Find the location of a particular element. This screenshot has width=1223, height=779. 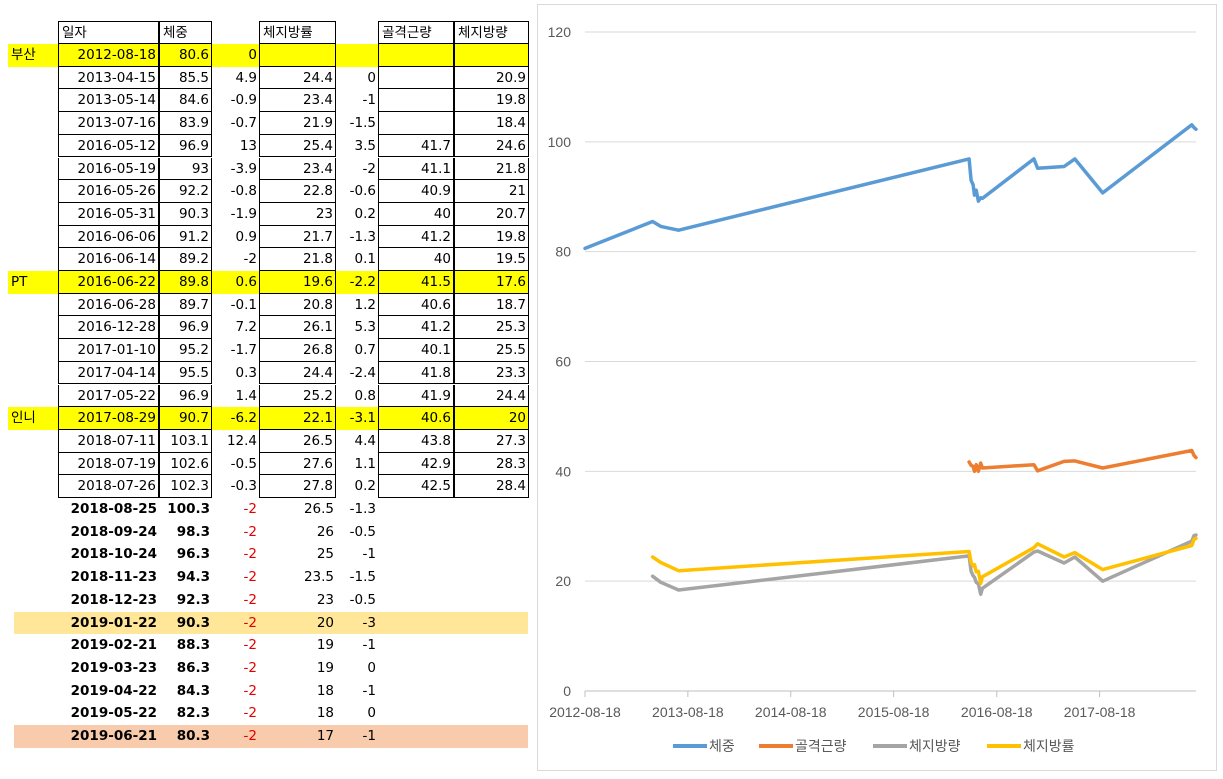

cell-date: 2018-07-26 is located at coordinates (108, 486).